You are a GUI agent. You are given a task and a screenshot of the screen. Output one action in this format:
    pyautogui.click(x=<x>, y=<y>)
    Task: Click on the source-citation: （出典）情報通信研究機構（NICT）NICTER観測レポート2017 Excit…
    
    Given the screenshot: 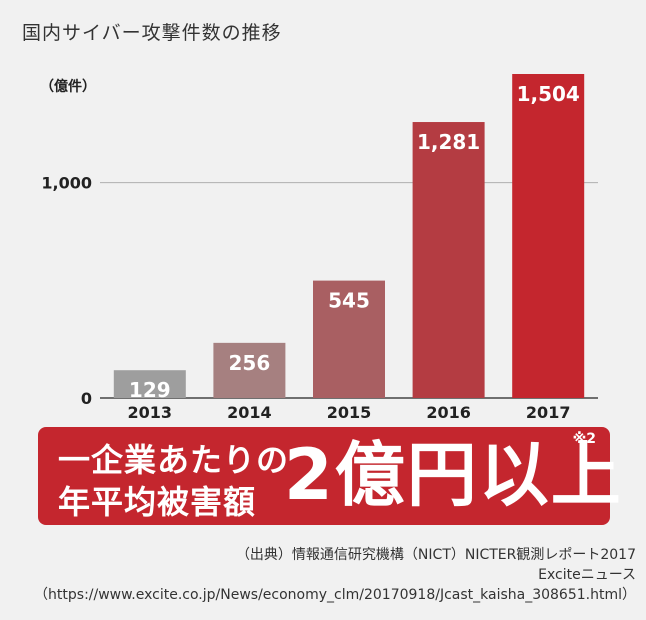 What is the action you would take?
    pyautogui.click(x=335, y=575)
    